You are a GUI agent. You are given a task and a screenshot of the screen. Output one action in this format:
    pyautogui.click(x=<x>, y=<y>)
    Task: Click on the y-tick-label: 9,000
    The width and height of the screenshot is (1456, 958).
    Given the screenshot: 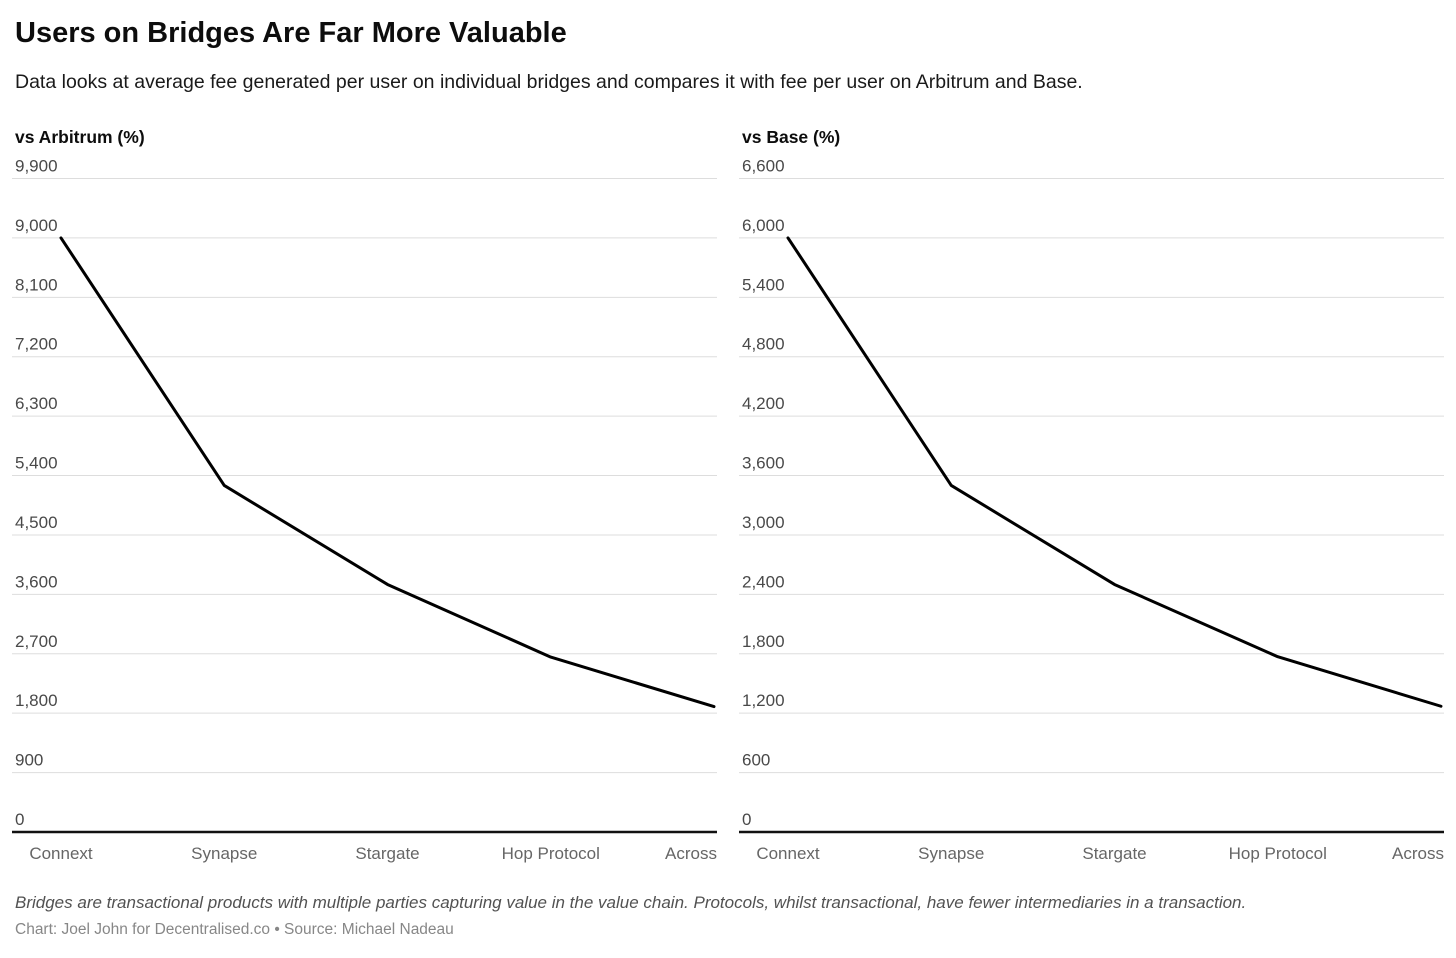 What is the action you would take?
    pyautogui.click(x=36, y=225)
    